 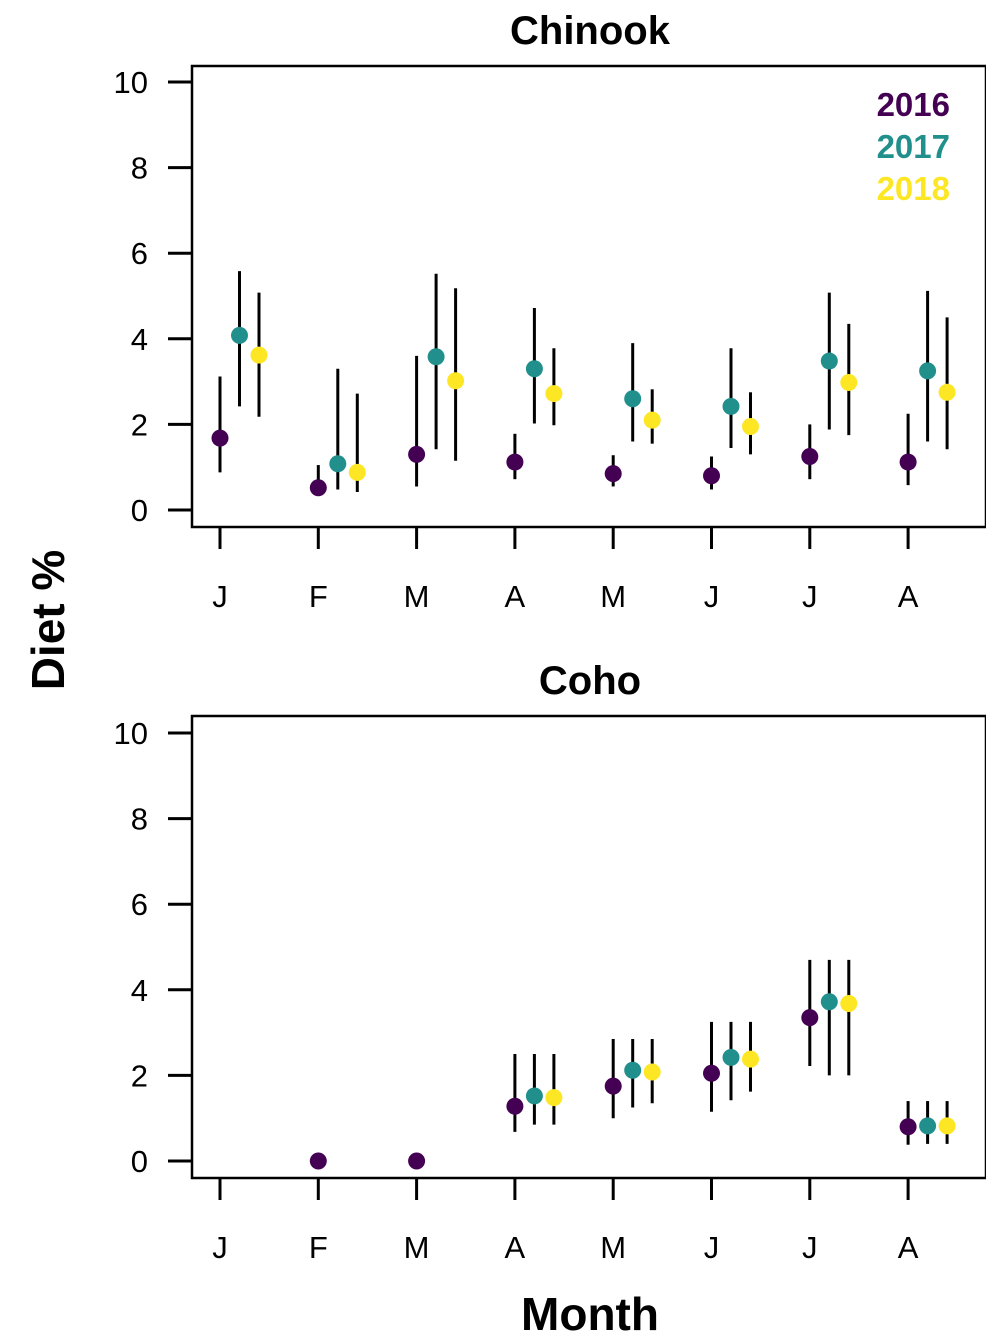 What do you see at coordinates (48, 620) in the screenshot?
I see `y-axis-title: Diet %` at bounding box center [48, 620].